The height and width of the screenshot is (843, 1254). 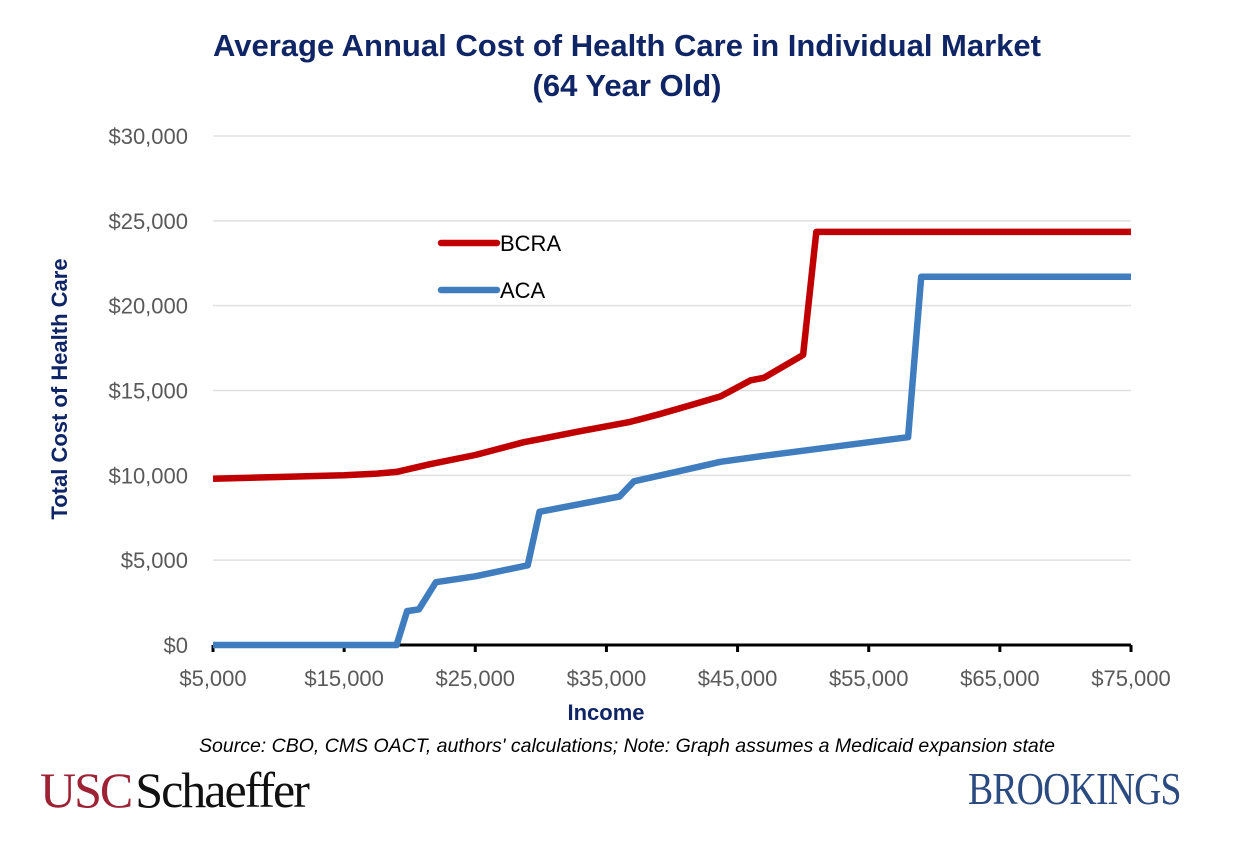 I want to click on schaeffer-logo-text: Schaeffer, so click(x=222, y=790).